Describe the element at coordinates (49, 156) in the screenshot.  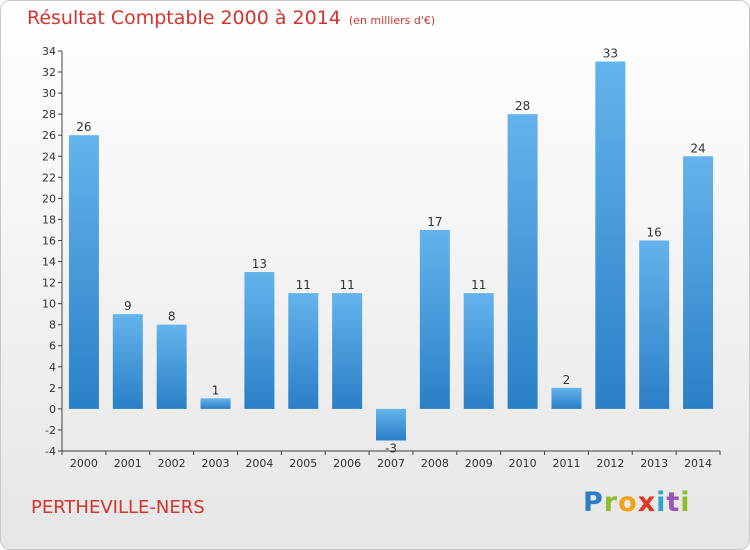
I see `y-tick-label: 24` at that location.